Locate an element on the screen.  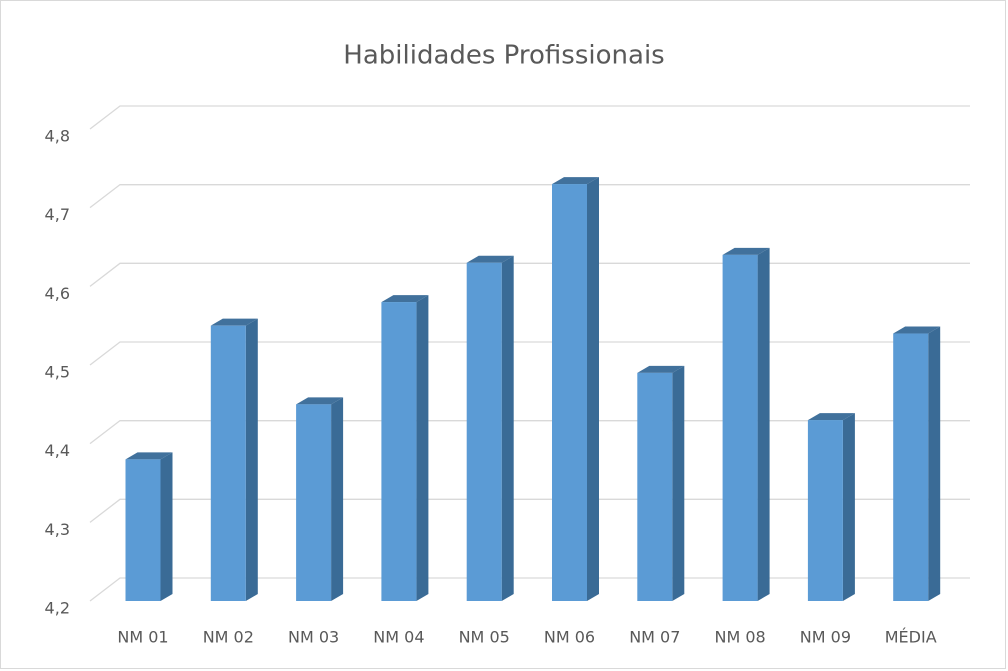
x-tick-label: NM 08 is located at coordinates (739, 637).